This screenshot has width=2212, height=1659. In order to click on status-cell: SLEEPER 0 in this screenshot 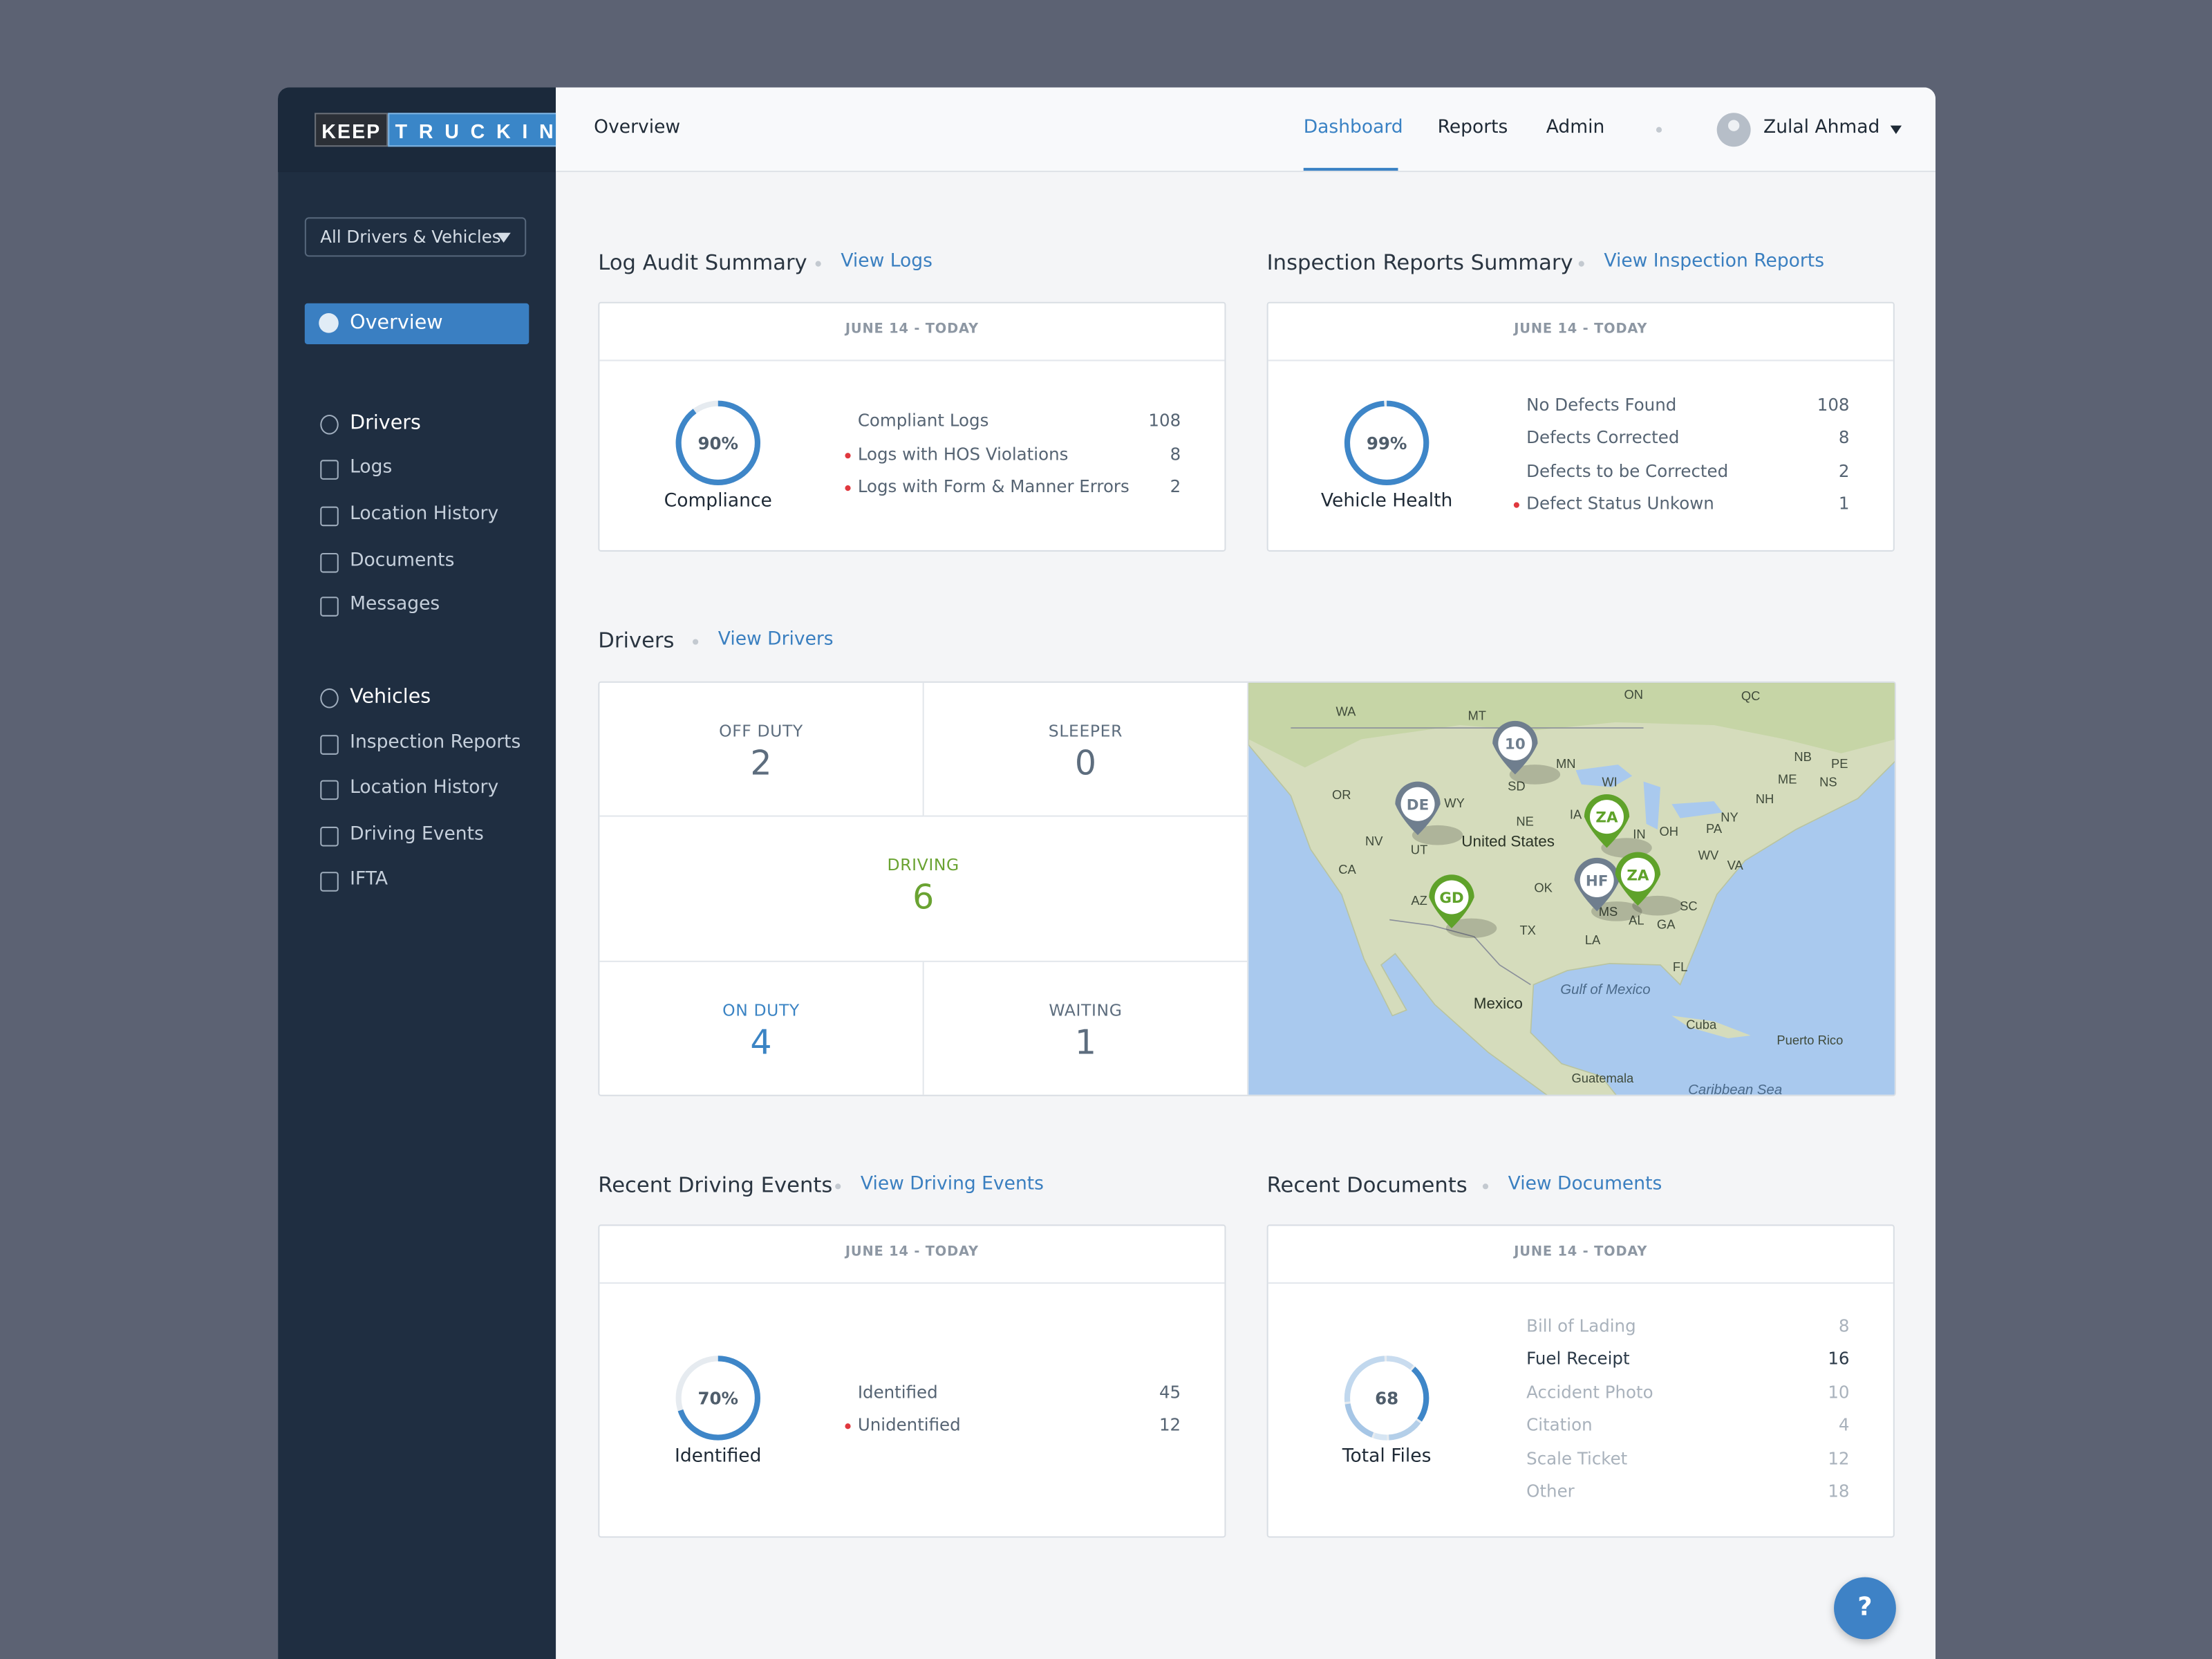, I will do `click(1086, 749)`.